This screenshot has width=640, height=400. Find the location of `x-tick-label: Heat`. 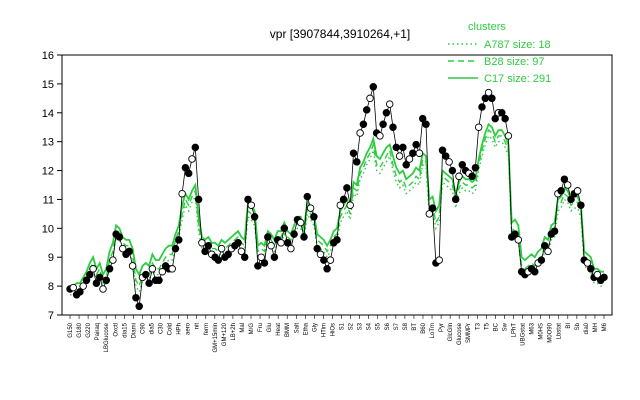

x-tick-label: Heat is located at coordinates (279, 329).